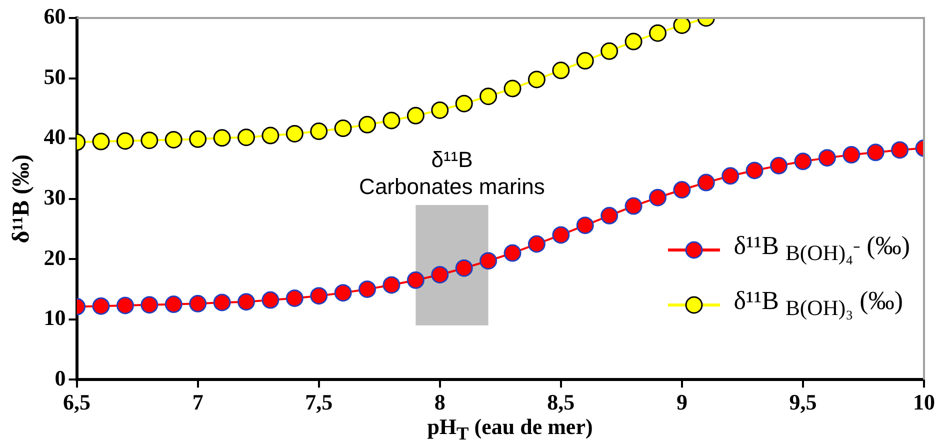 This screenshot has height=448, width=940. What do you see at coordinates (55, 317) in the screenshot?
I see `y-tick-label: 10` at bounding box center [55, 317].